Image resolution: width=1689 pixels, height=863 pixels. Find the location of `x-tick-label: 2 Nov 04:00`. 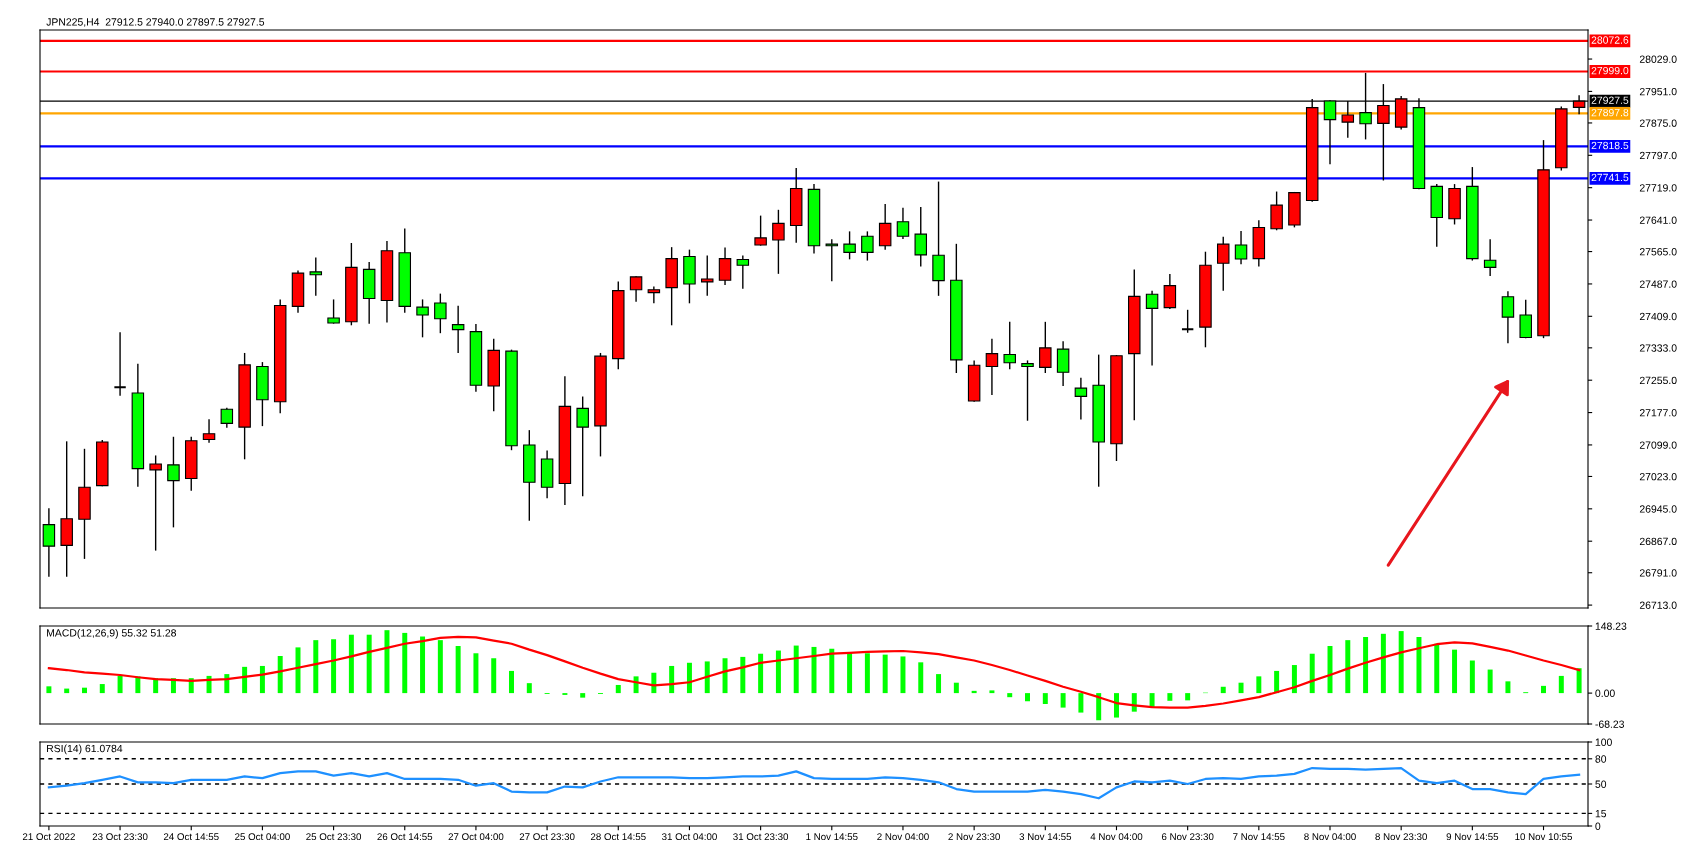

x-tick-label: 2 Nov 04:00 is located at coordinates (903, 837).